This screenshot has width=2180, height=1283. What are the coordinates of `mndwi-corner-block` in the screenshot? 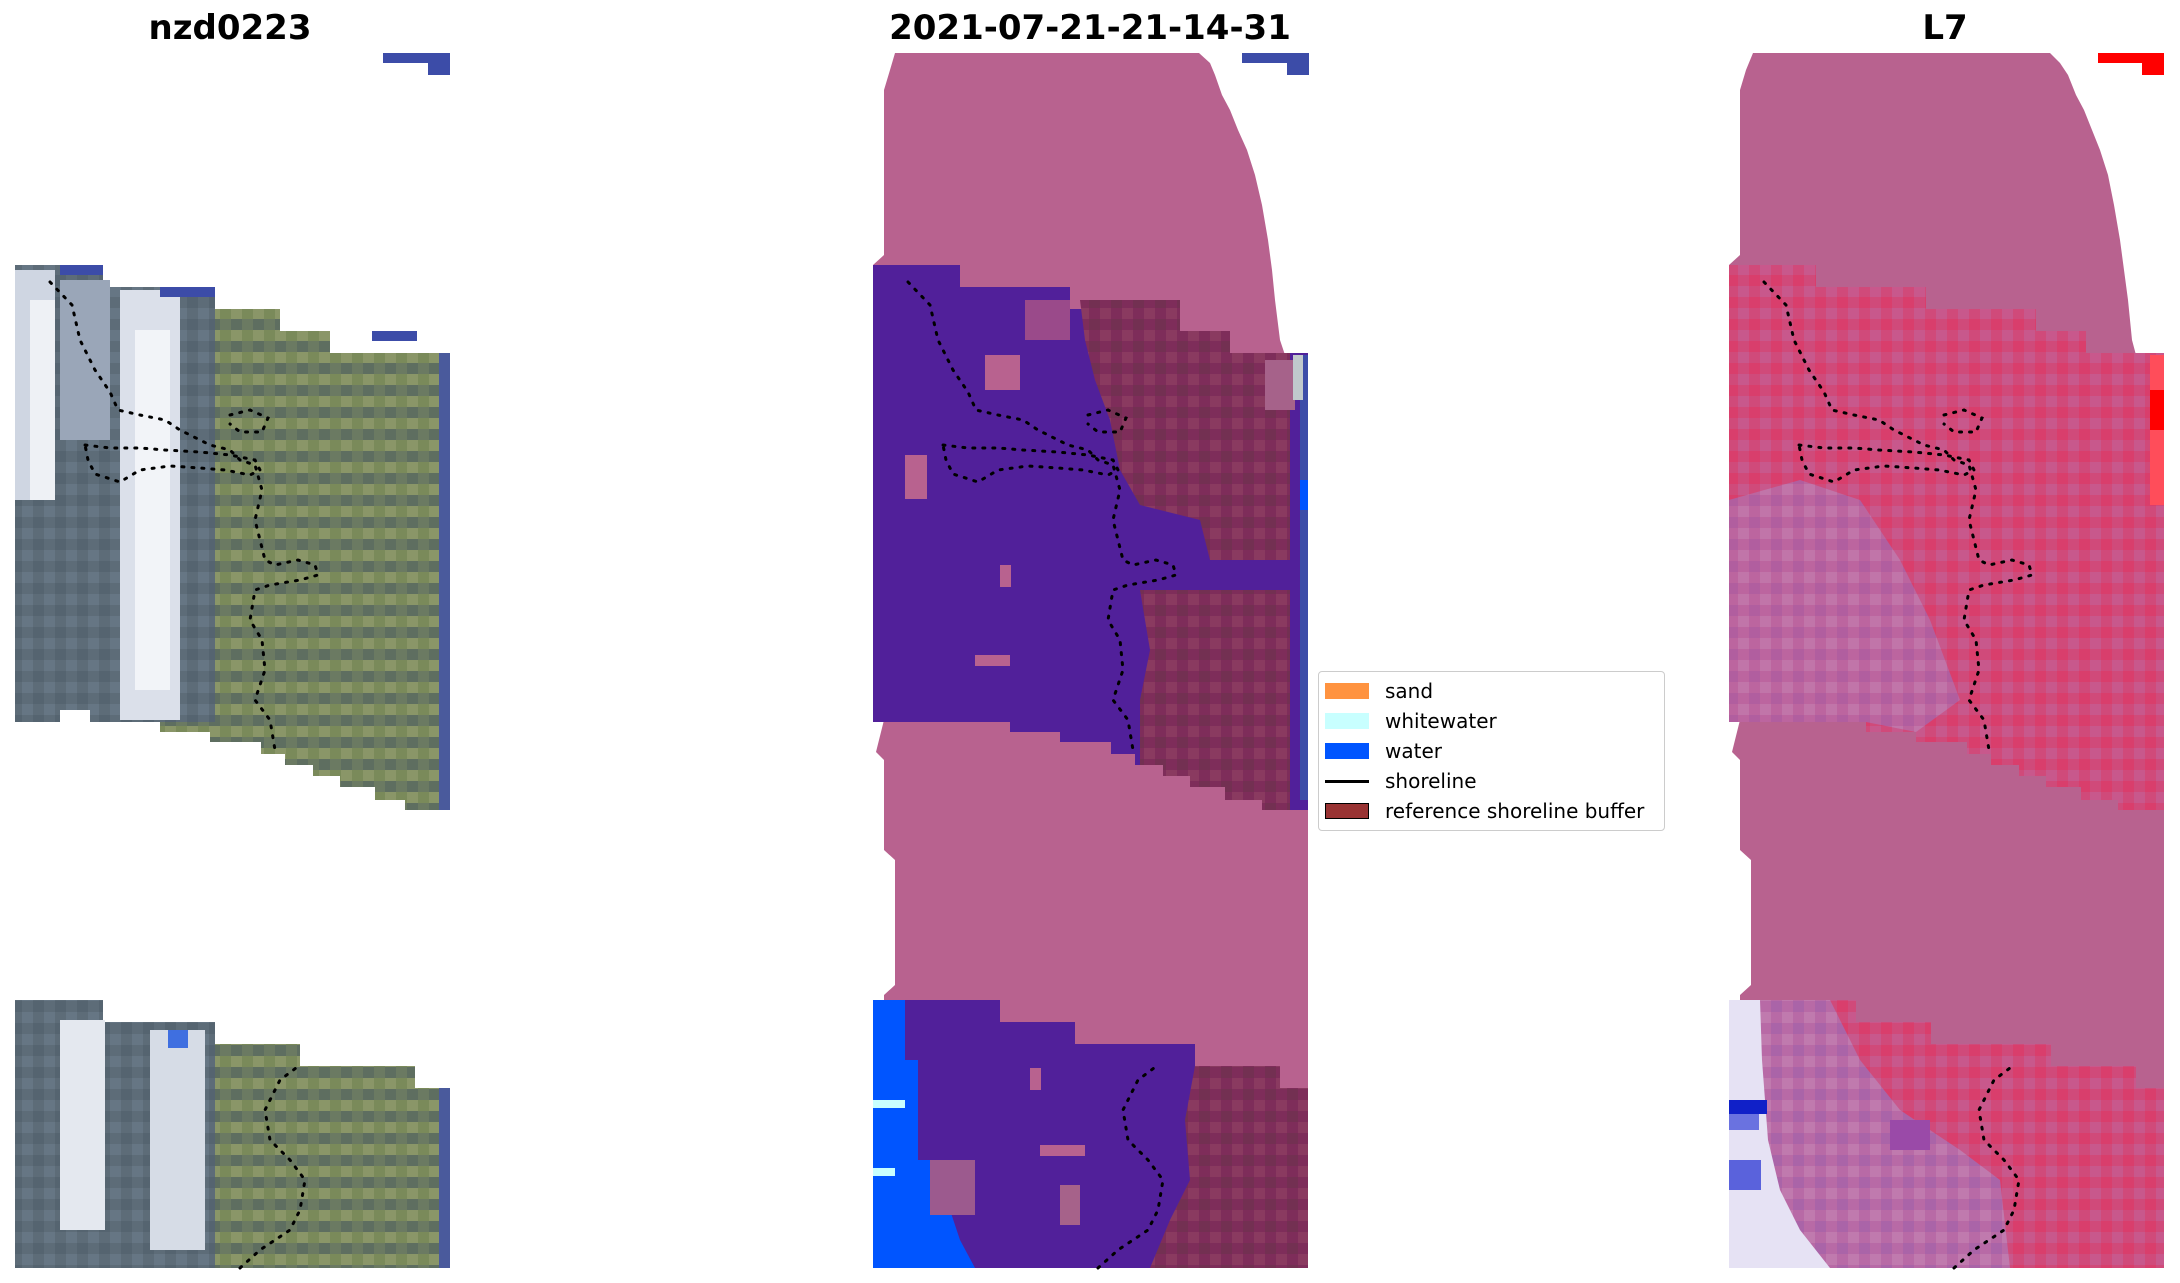 It's located at (2153, 64).